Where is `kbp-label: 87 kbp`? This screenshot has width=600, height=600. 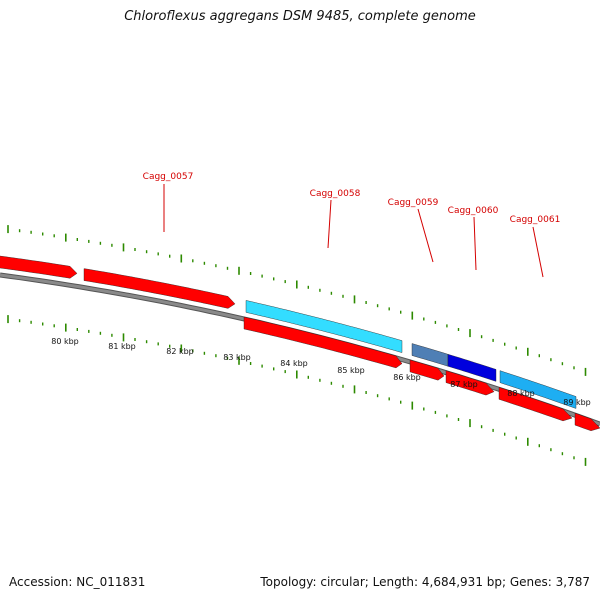
kbp-label: 87 kbp is located at coordinates (464, 384).